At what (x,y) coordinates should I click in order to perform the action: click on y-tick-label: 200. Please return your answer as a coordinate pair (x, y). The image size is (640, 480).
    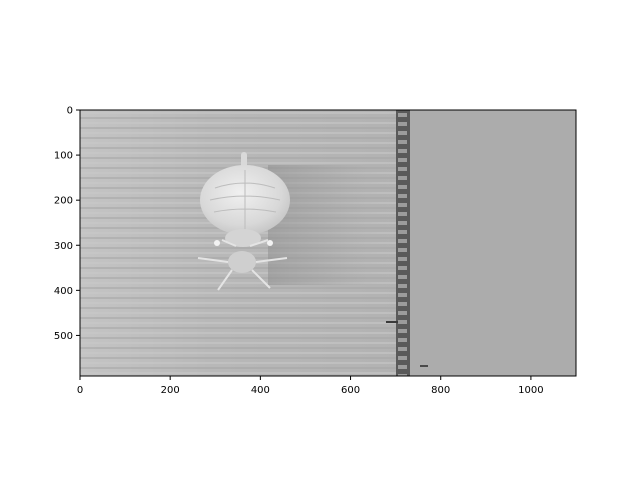
    Looking at the image, I should click on (63, 201).